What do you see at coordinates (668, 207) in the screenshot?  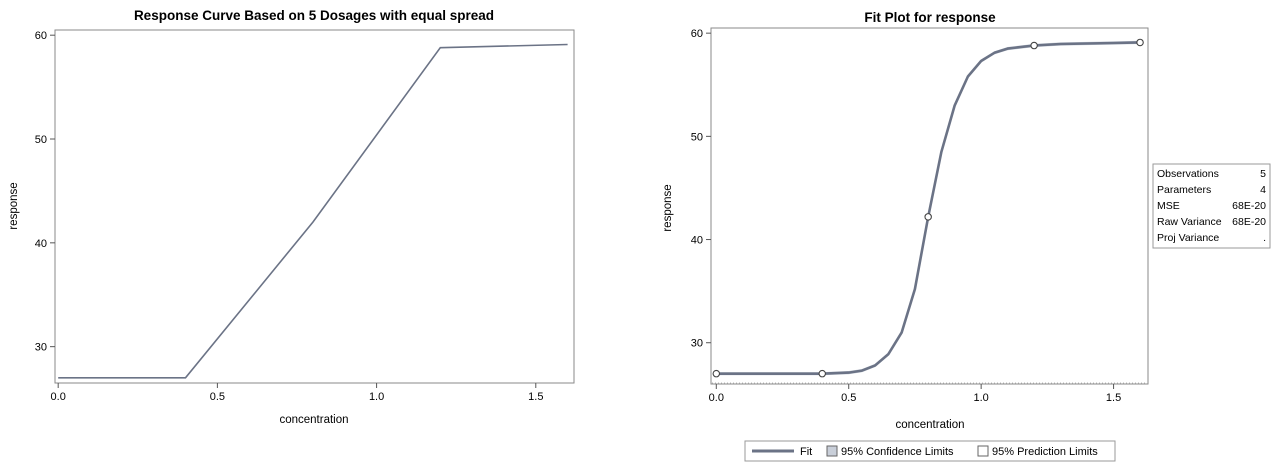 I see `chart-right-ylabel: response` at bounding box center [668, 207].